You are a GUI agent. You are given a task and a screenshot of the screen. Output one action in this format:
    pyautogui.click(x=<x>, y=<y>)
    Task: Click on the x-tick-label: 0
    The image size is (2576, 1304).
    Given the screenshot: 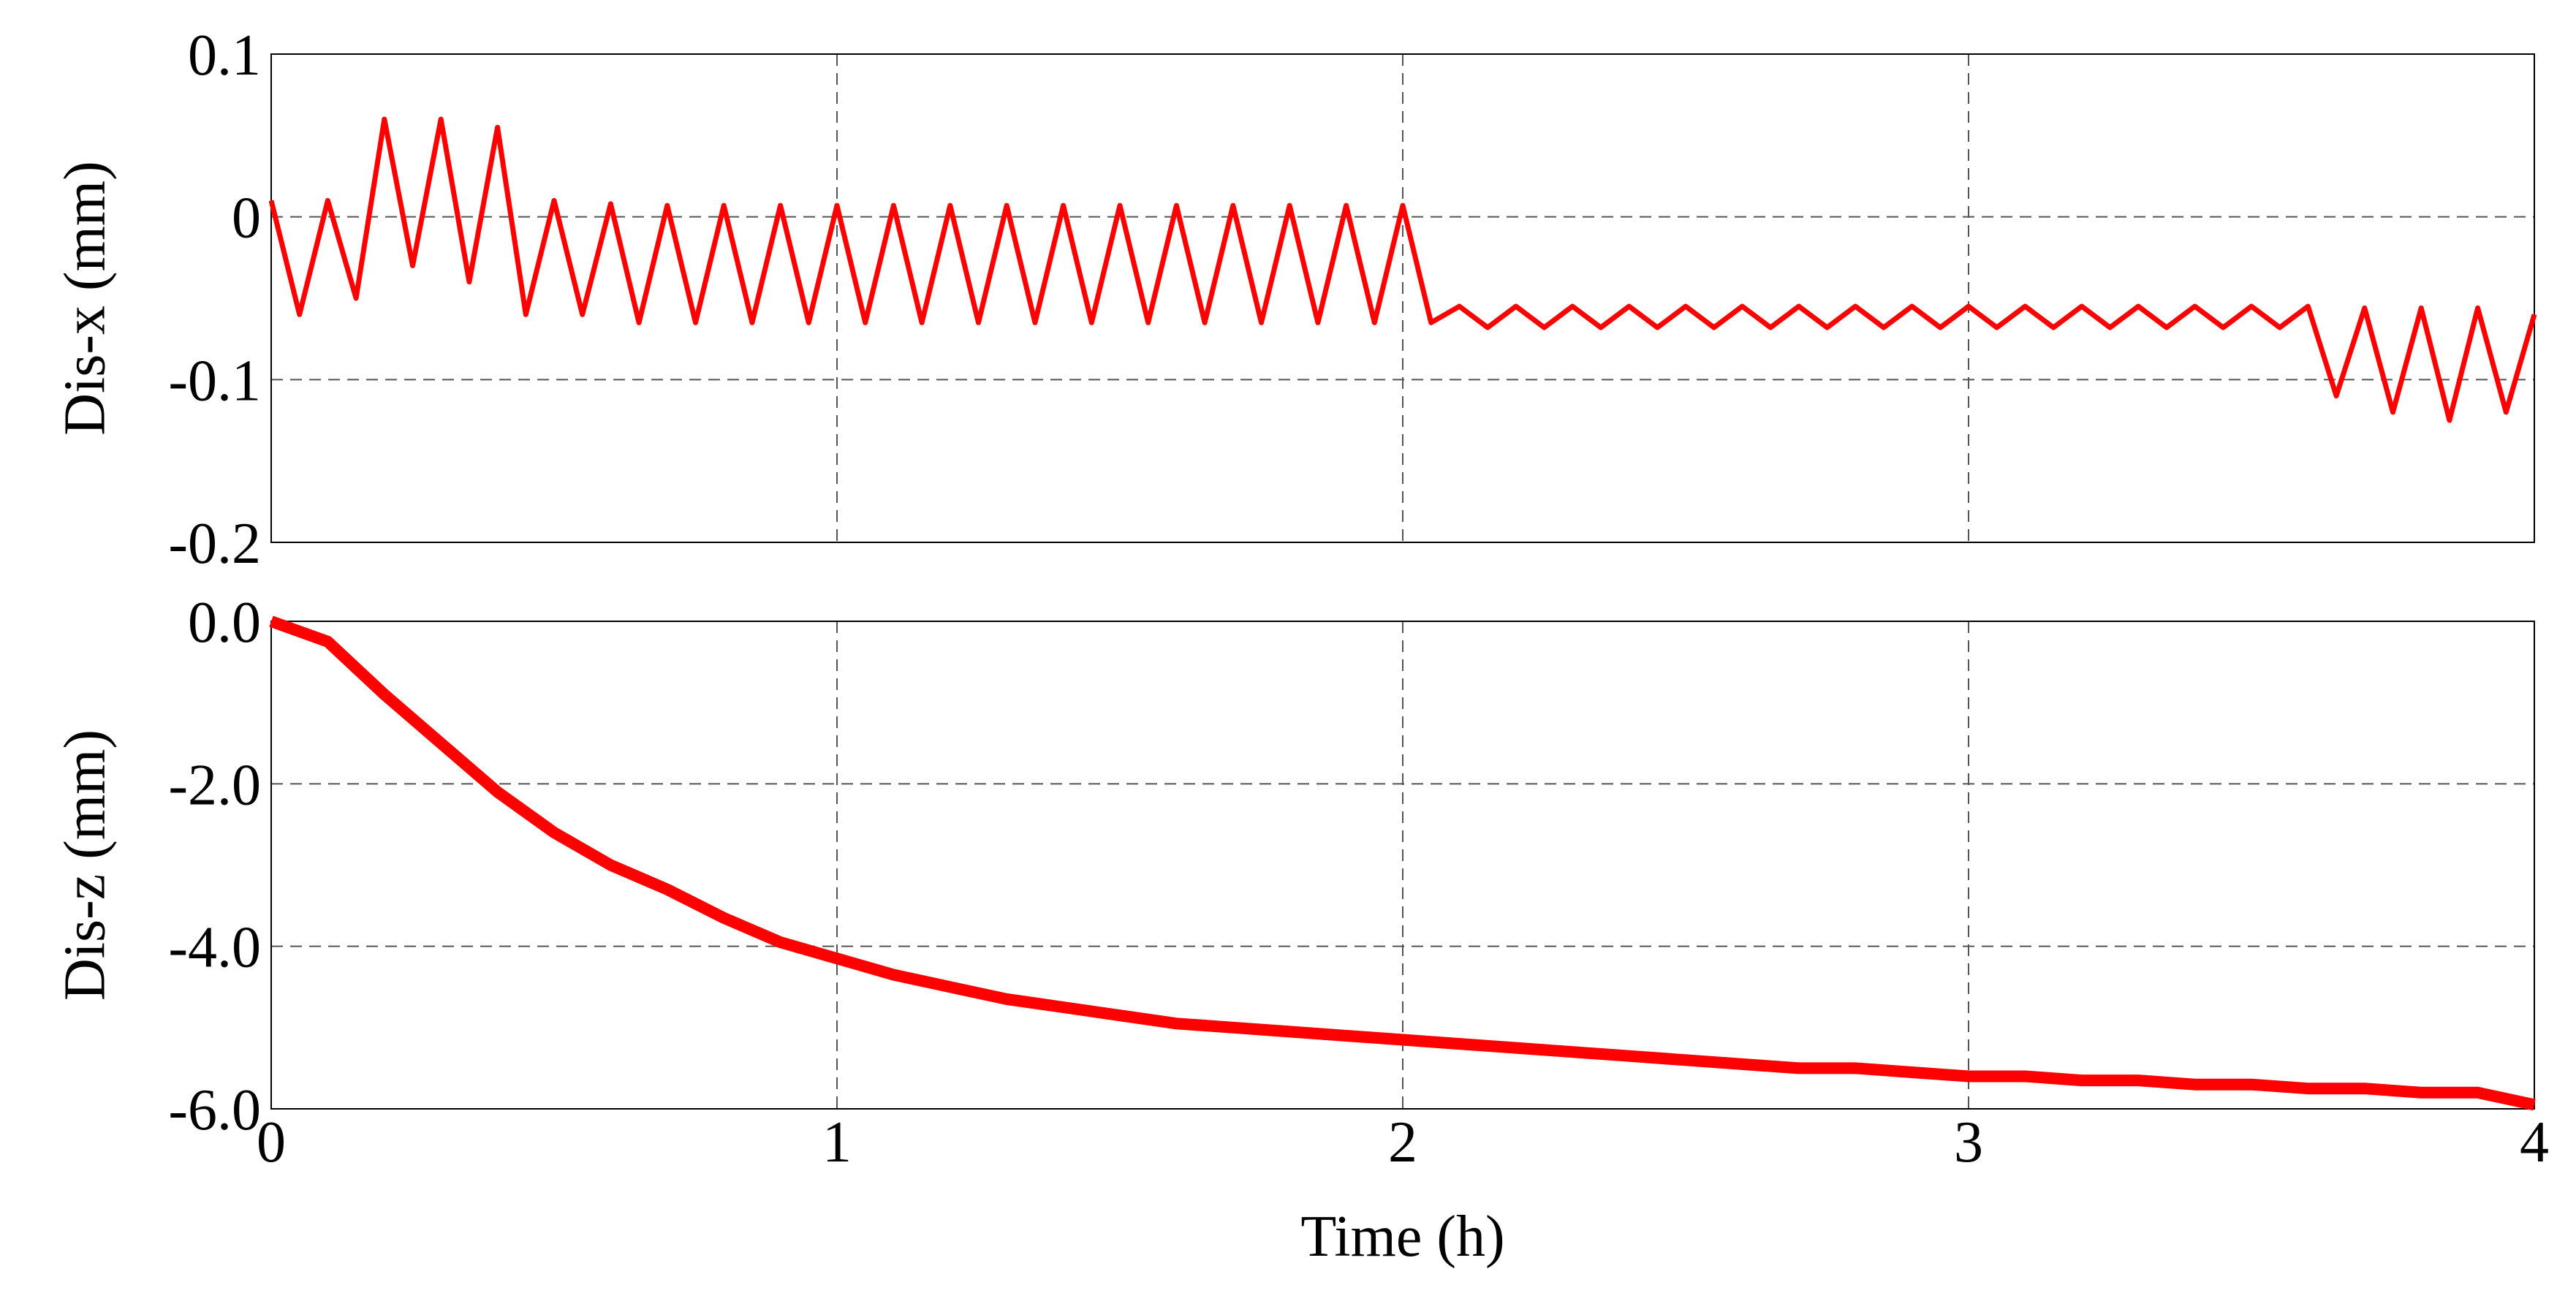 What is the action you would take?
    pyautogui.click(x=271, y=1142)
    